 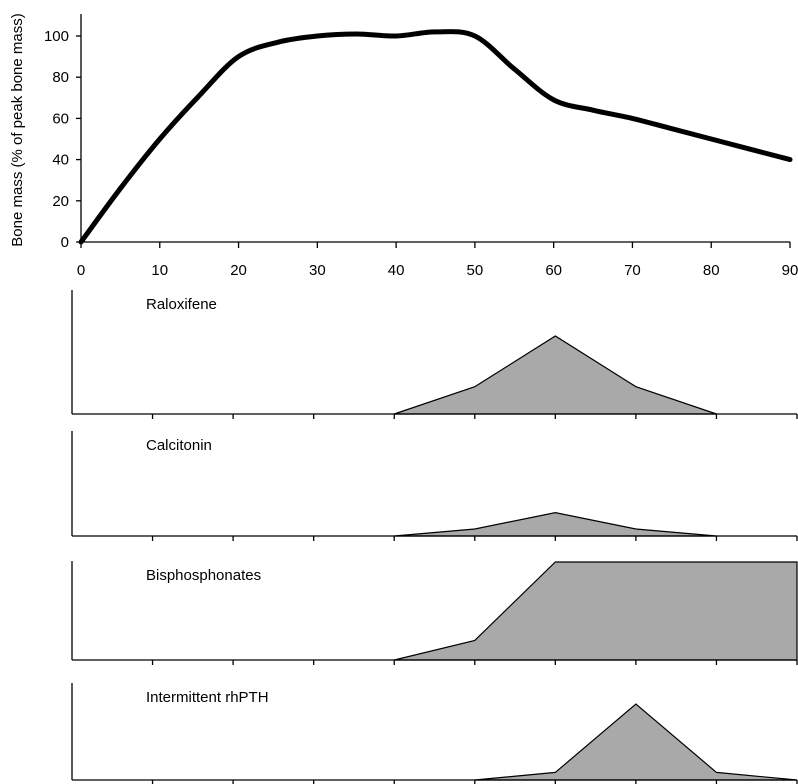 What do you see at coordinates (475, 270) in the screenshot?
I see `x-tick-label: 50` at bounding box center [475, 270].